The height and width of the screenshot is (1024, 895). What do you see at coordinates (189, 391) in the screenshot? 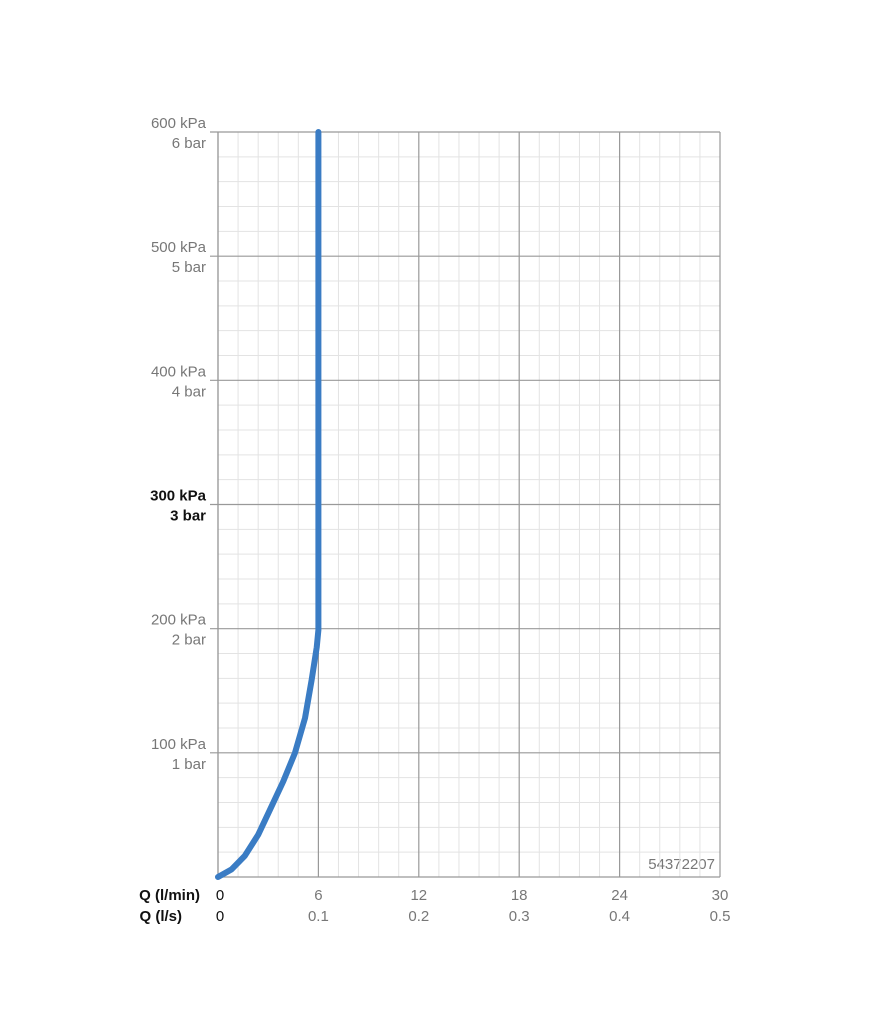
I see `y2-tick-label: 4 bar` at bounding box center [189, 391].